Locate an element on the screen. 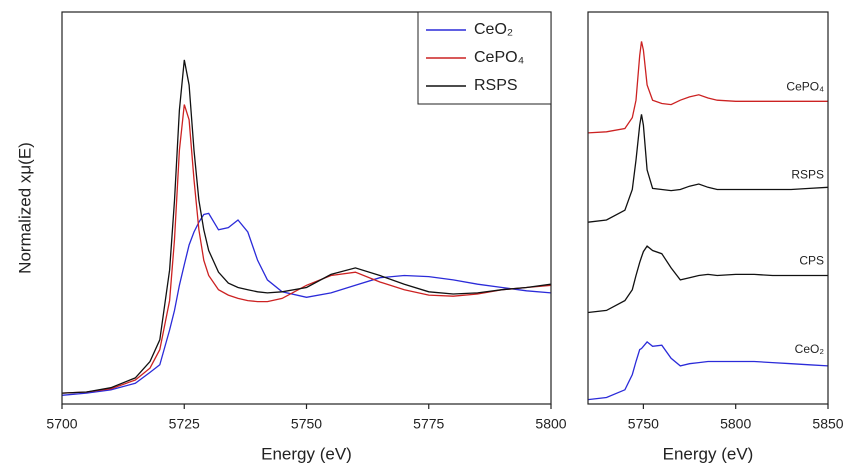 The height and width of the screenshot is (469, 848). legend-label: RSPS is located at coordinates (496, 85).